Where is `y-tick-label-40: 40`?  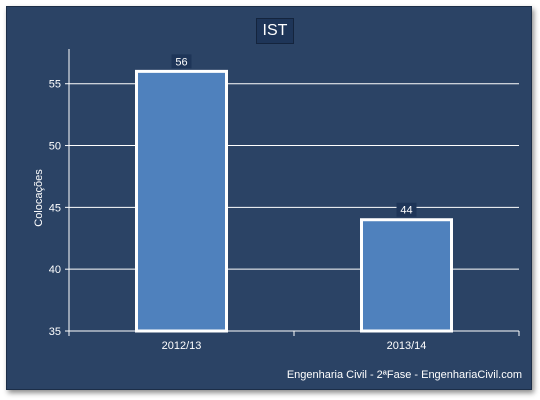
y-tick-label-40: 40 is located at coordinates (55, 270).